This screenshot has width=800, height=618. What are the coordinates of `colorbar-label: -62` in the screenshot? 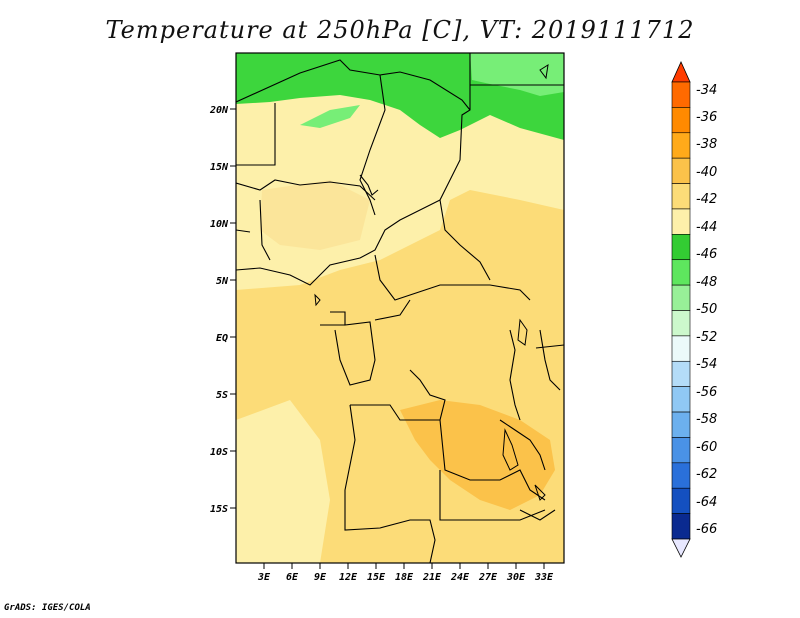 It's located at (706, 474).